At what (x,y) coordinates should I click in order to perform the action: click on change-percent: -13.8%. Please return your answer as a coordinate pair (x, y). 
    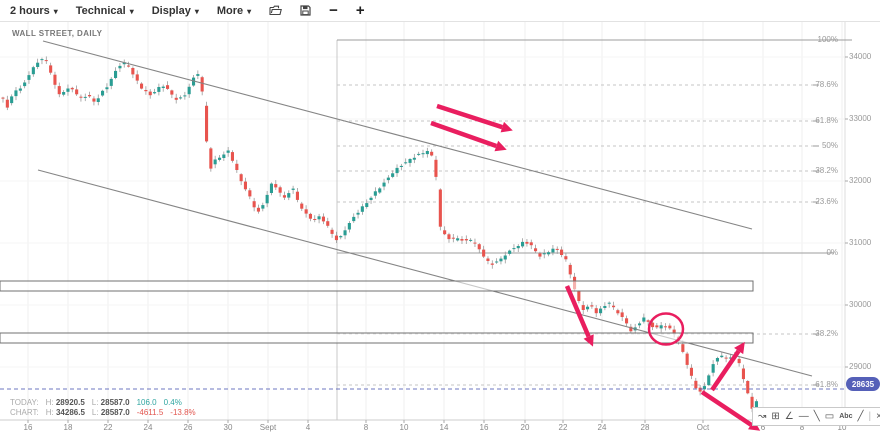
    Looking at the image, I should click on (183, 412).